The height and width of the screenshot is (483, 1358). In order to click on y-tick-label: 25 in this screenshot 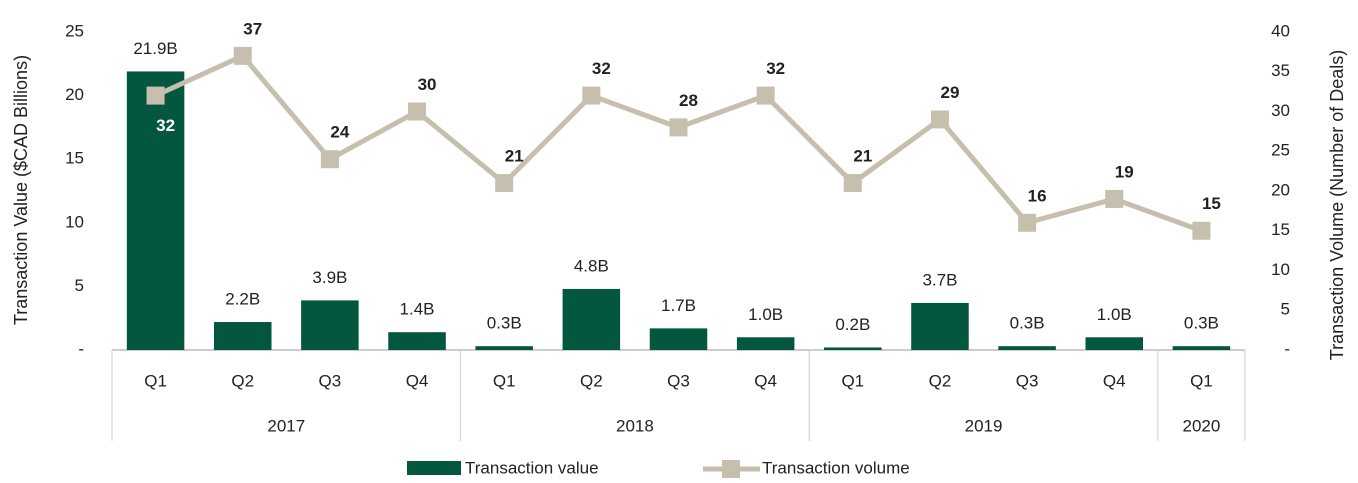, I will do `click(74, 30)`.